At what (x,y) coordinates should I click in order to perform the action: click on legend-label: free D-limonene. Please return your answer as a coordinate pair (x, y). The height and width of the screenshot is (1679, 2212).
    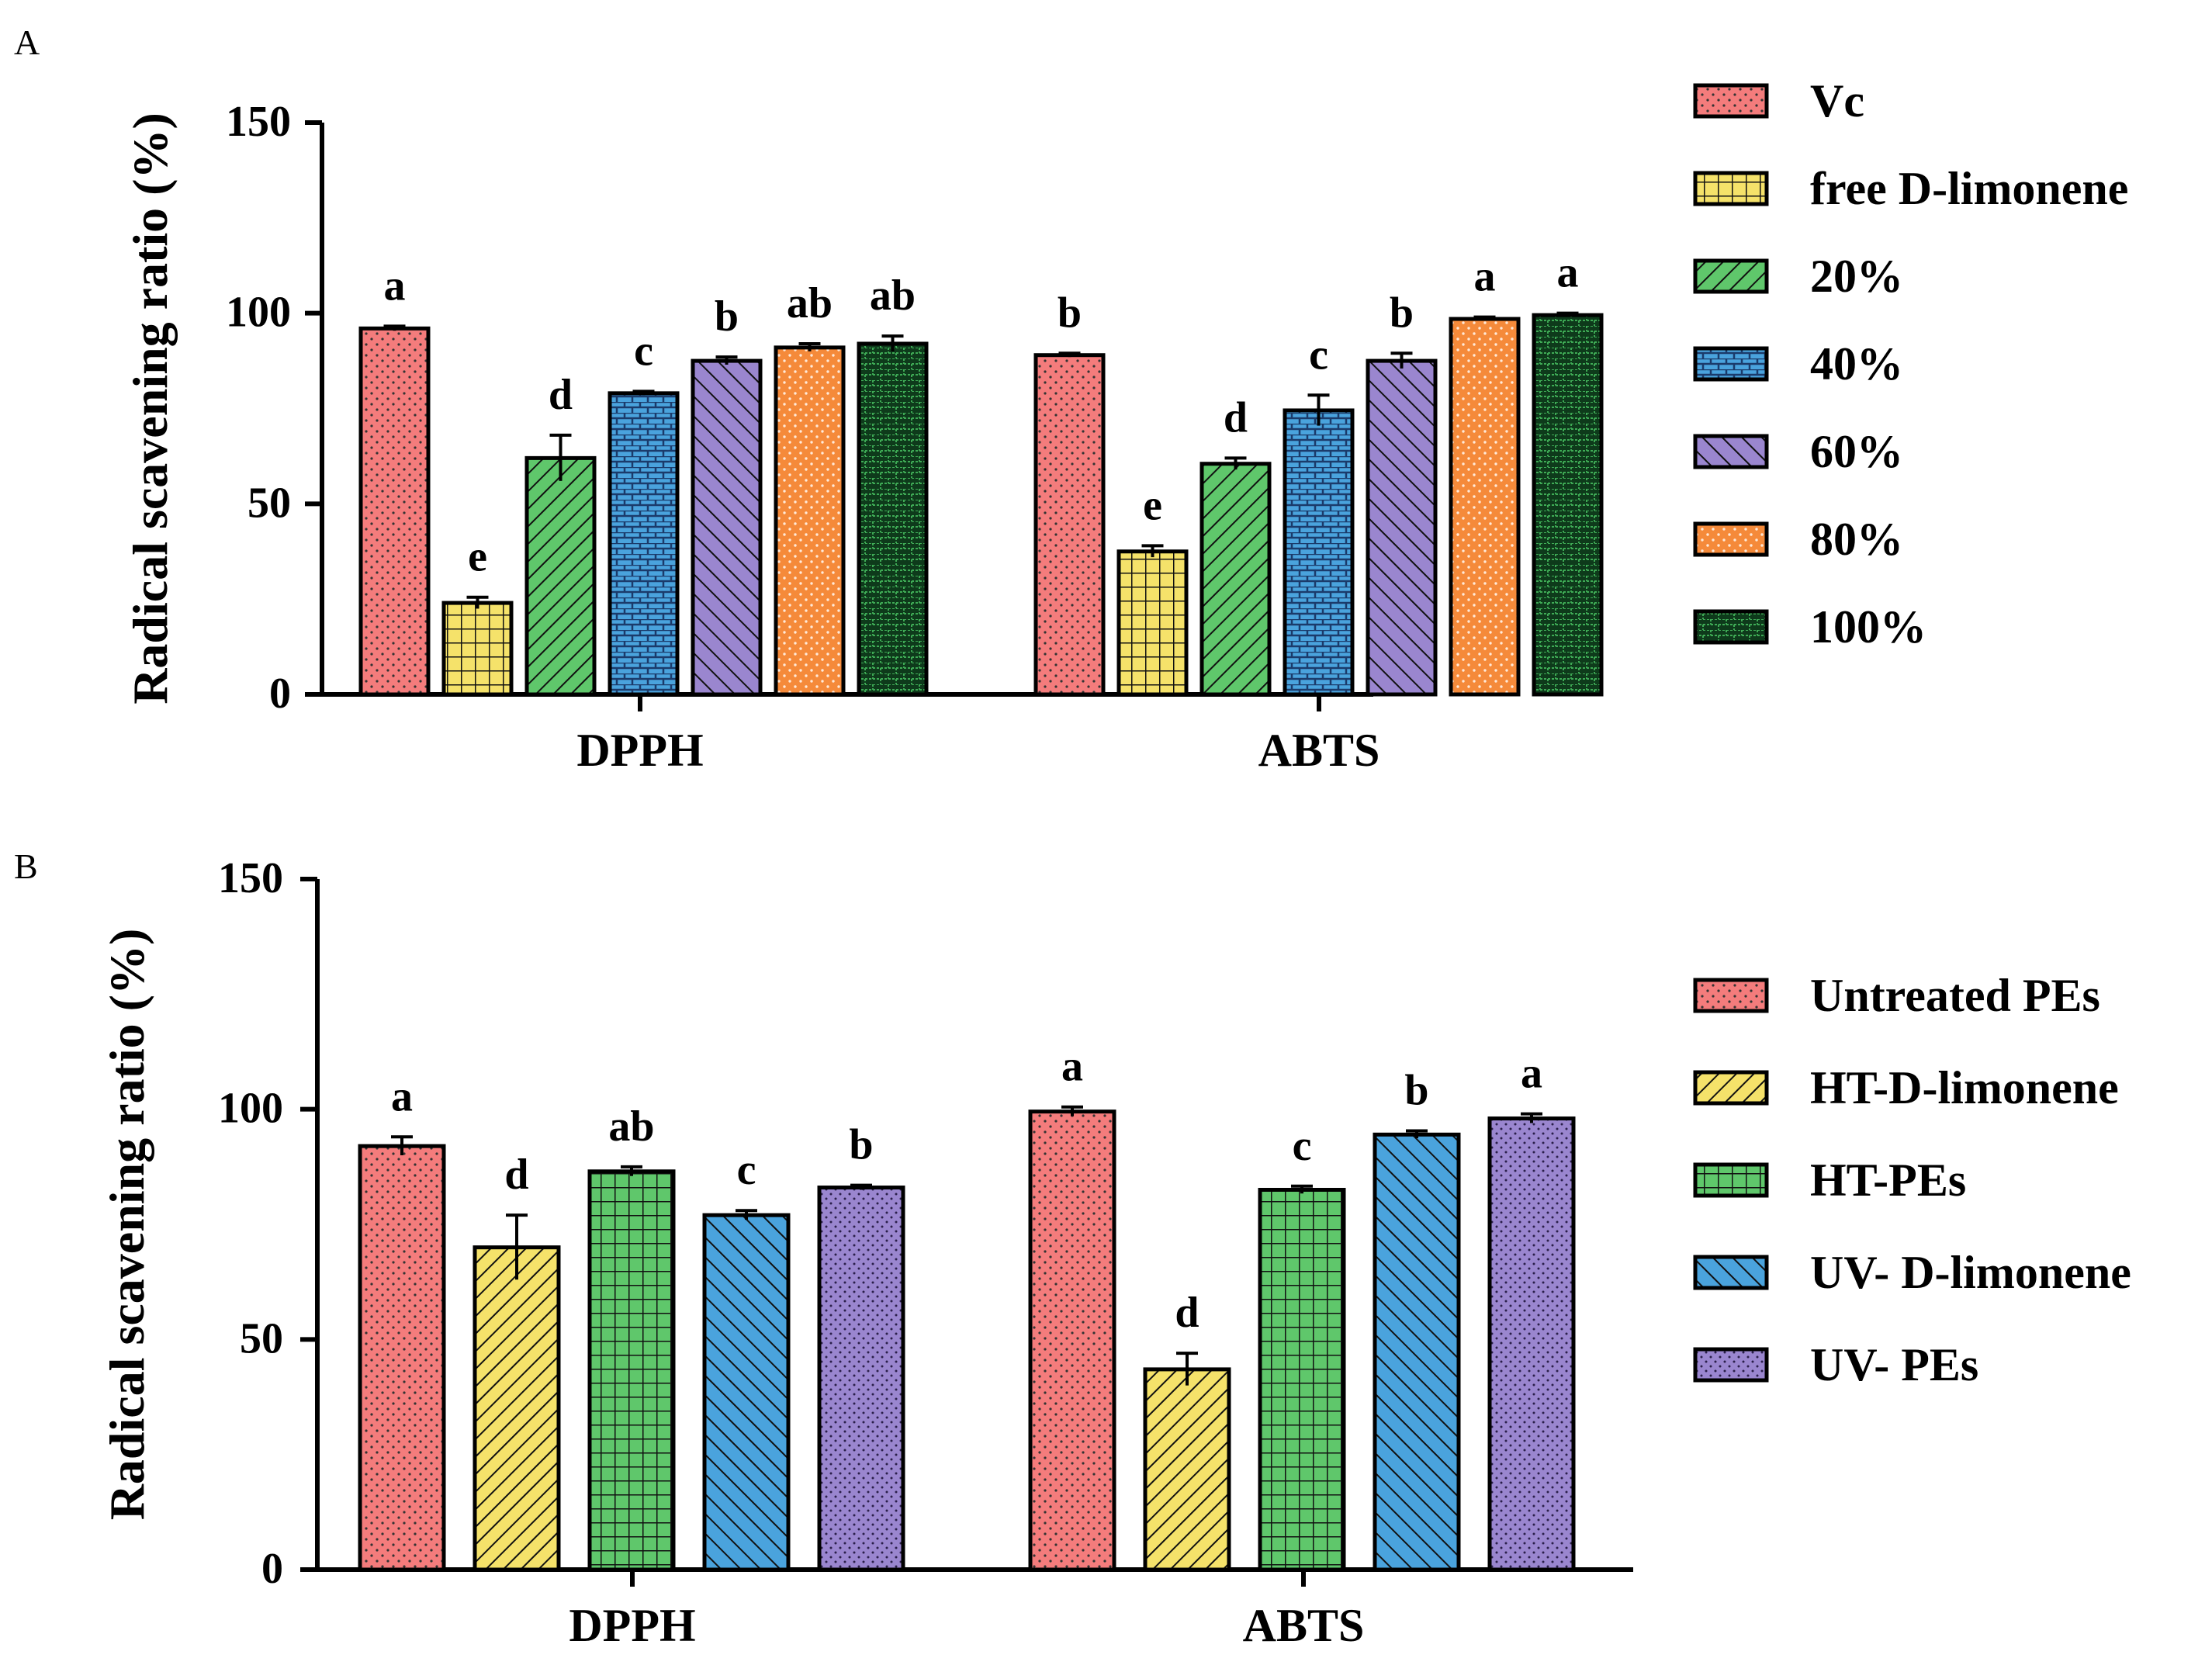
    Looking at the image, I should click on (1969, 188).